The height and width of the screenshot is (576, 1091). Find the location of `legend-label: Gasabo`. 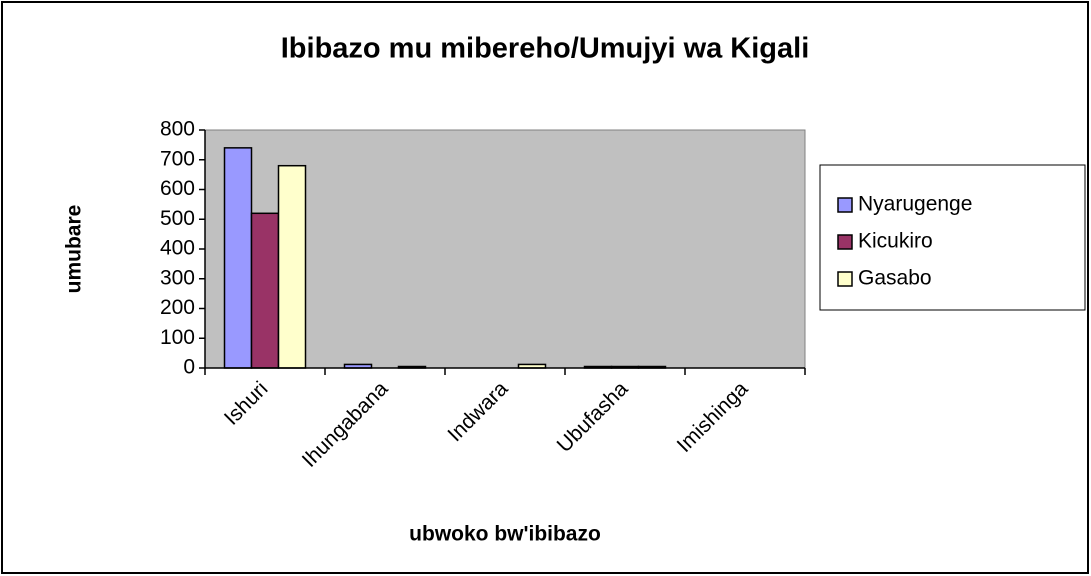

legend-label: Gasabo is located at coordinates (895, 278).